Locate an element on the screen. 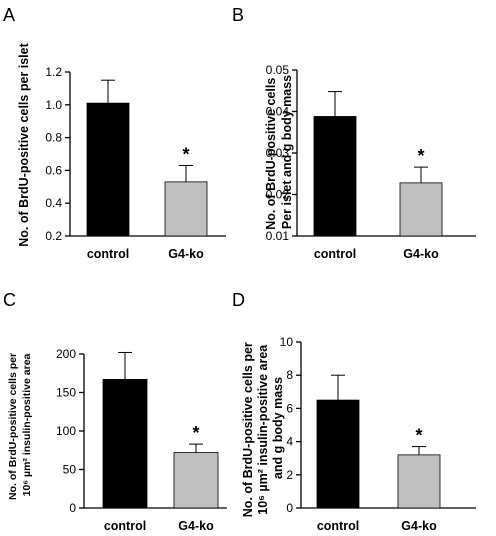 The height and width of the screenshot is (536, 496). y-tick-label-a: 0.8 is located at coordinates (53, 138).